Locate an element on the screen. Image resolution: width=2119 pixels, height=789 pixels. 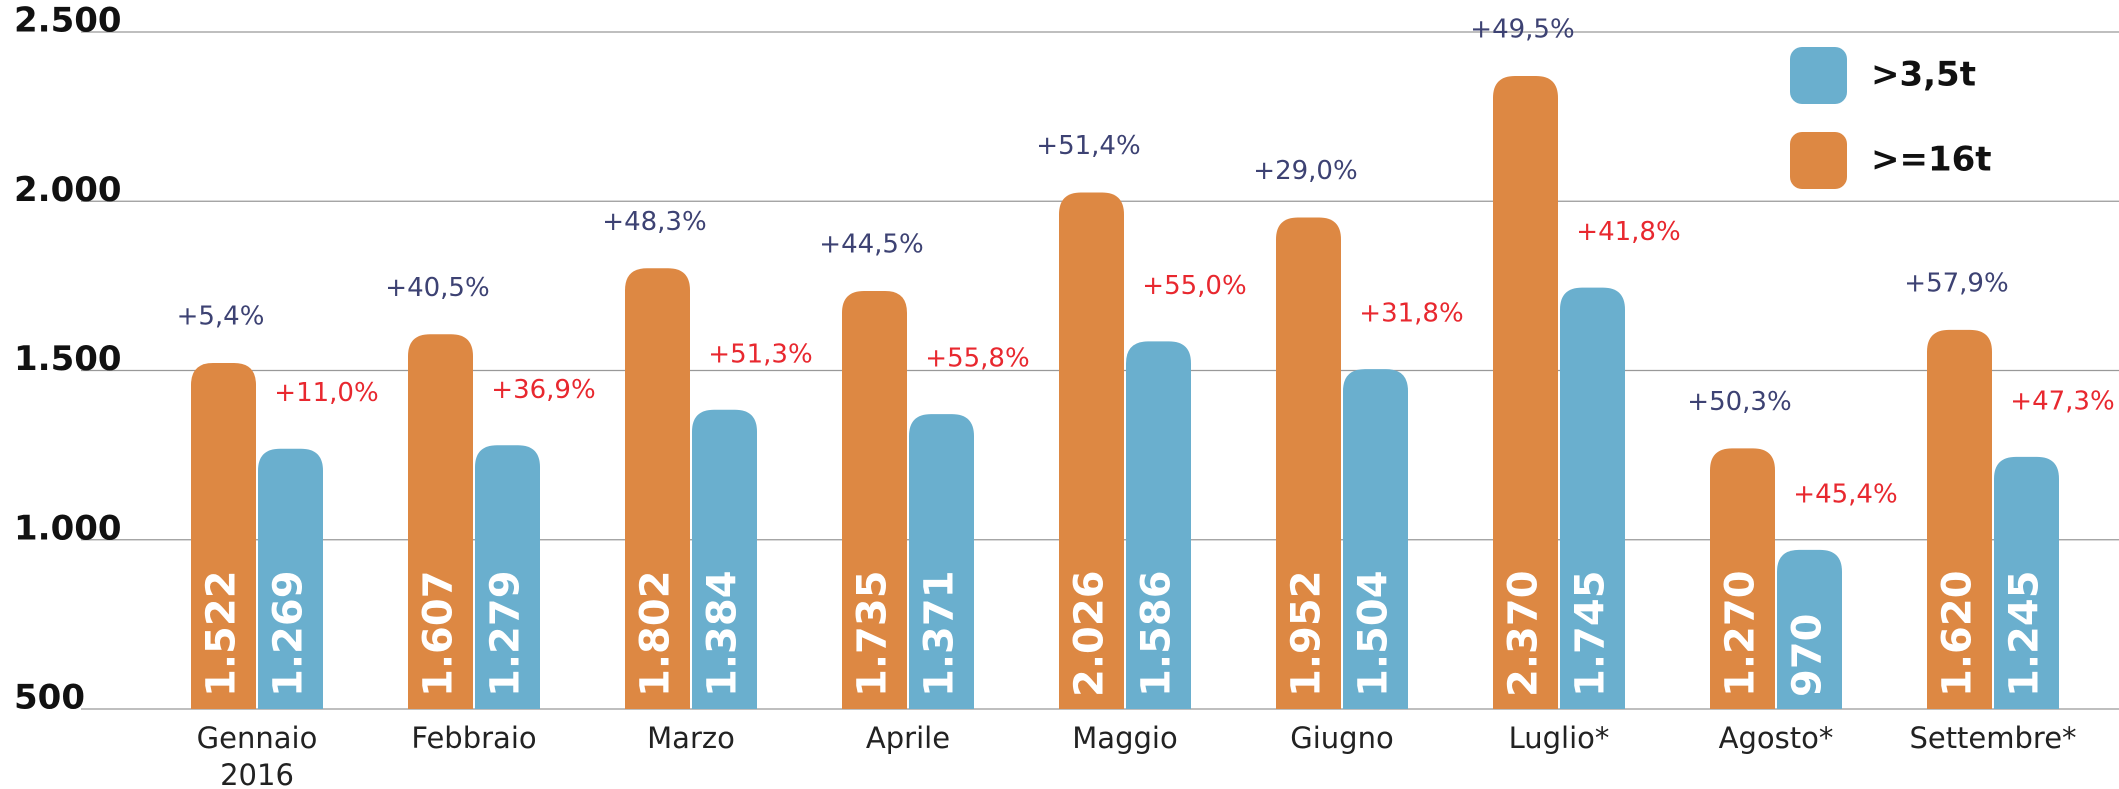
y-tick-label: 2.000 is located at coordinates (68, 190).